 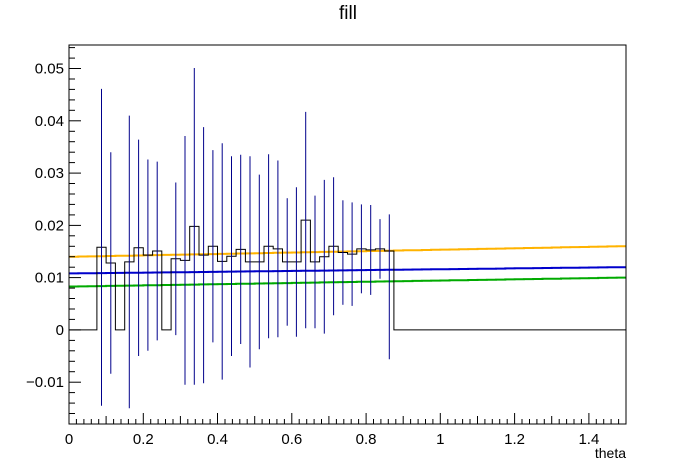 I want to click on y-tick-label: 0.04, so click(x=49, y=121).